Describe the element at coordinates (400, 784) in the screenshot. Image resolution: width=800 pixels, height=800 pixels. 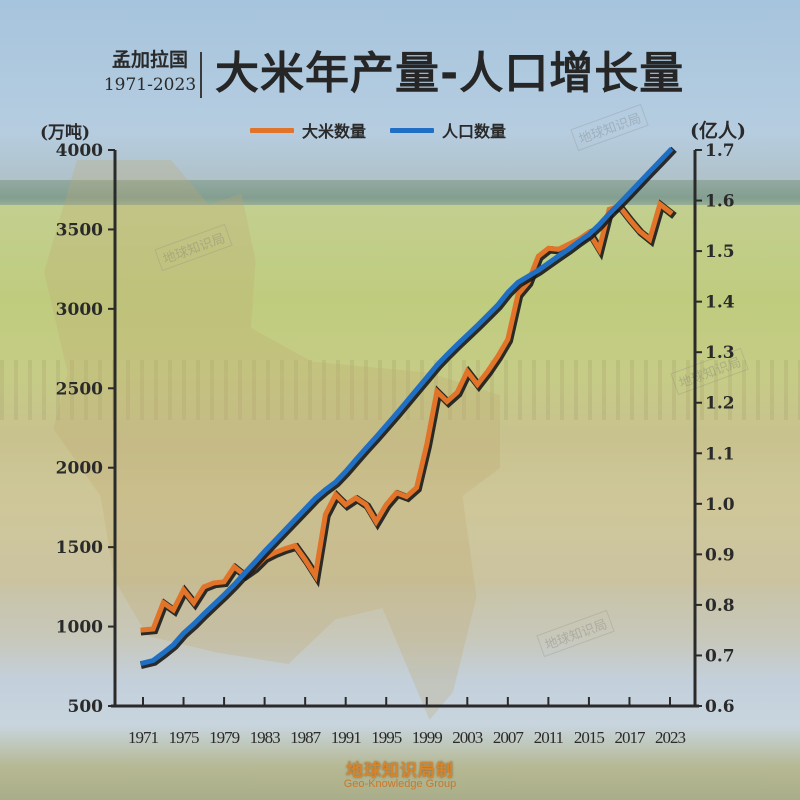
I see `credit-english: Geo-Knowledge Group` at that location.